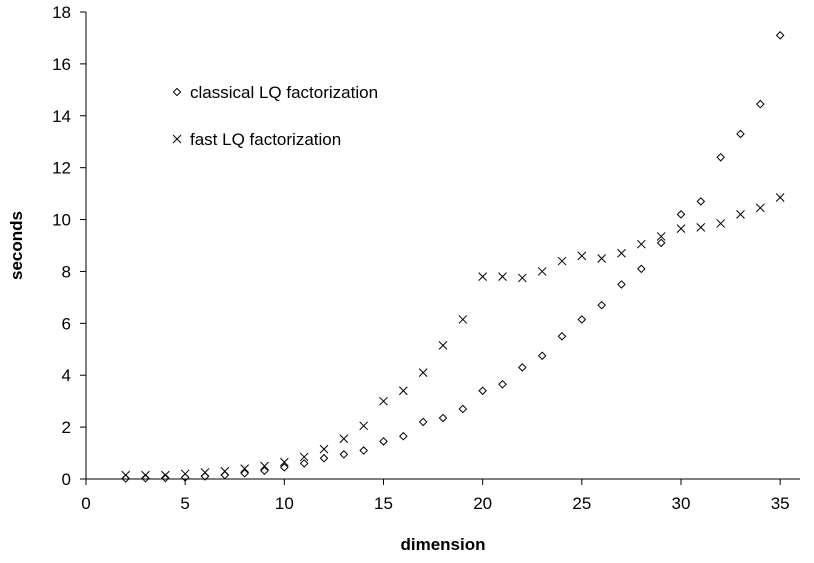 The image size is (814, 563). What do you see at coordinates (85, 503) in the screenshot?
I see `x-tick-label: 0` at bounding box center [85, 503].